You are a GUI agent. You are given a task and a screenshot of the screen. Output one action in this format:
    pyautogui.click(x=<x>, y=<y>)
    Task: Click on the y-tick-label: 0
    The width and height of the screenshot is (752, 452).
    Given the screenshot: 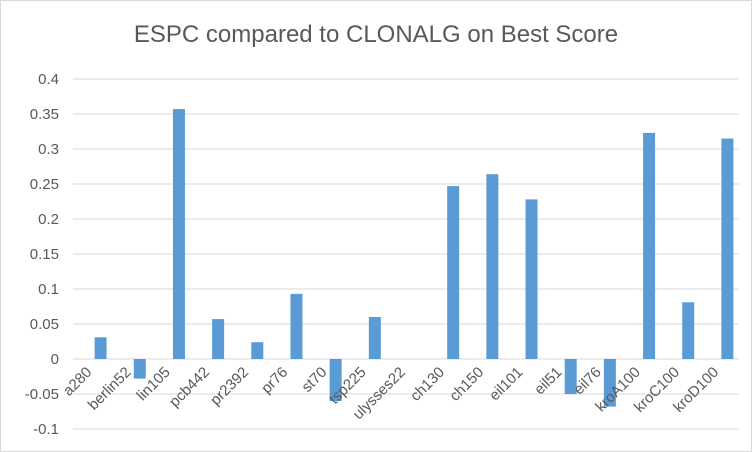 What is the action you would take?
    pyautogui.click(x=55, y=359)
    